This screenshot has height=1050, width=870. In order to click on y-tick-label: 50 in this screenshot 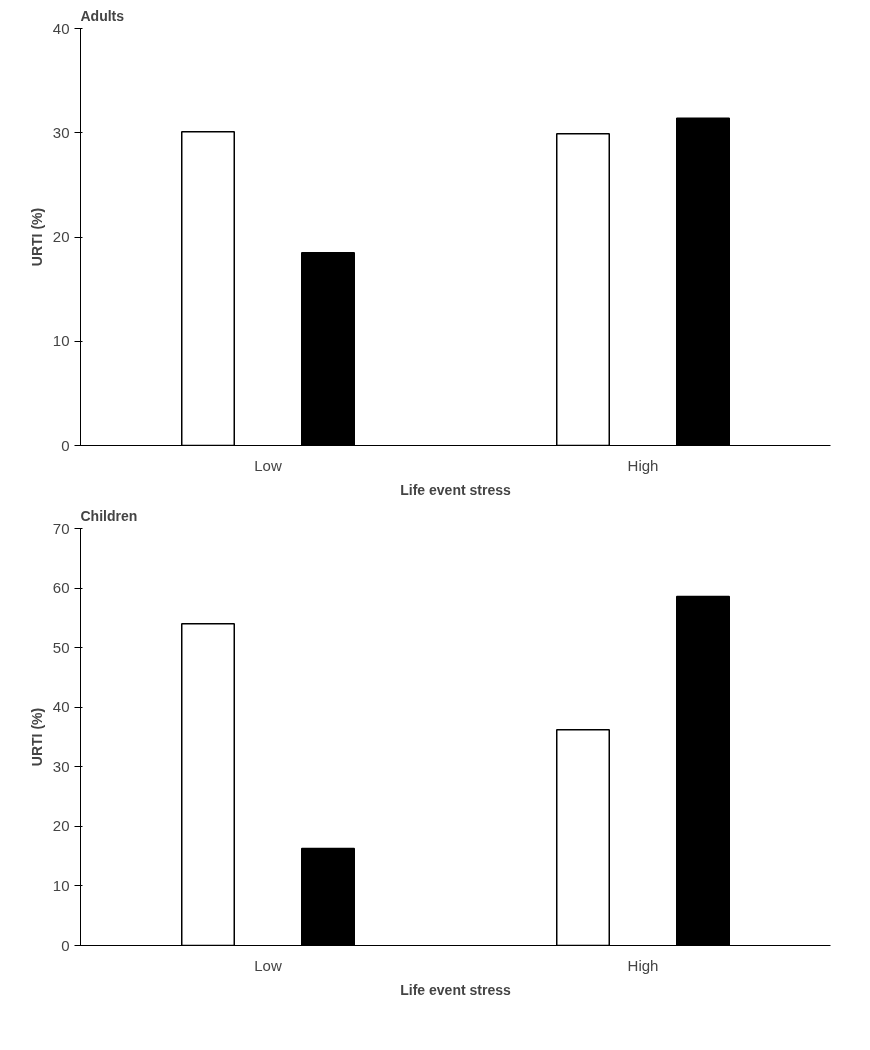, I will do `click(61, 647)`.